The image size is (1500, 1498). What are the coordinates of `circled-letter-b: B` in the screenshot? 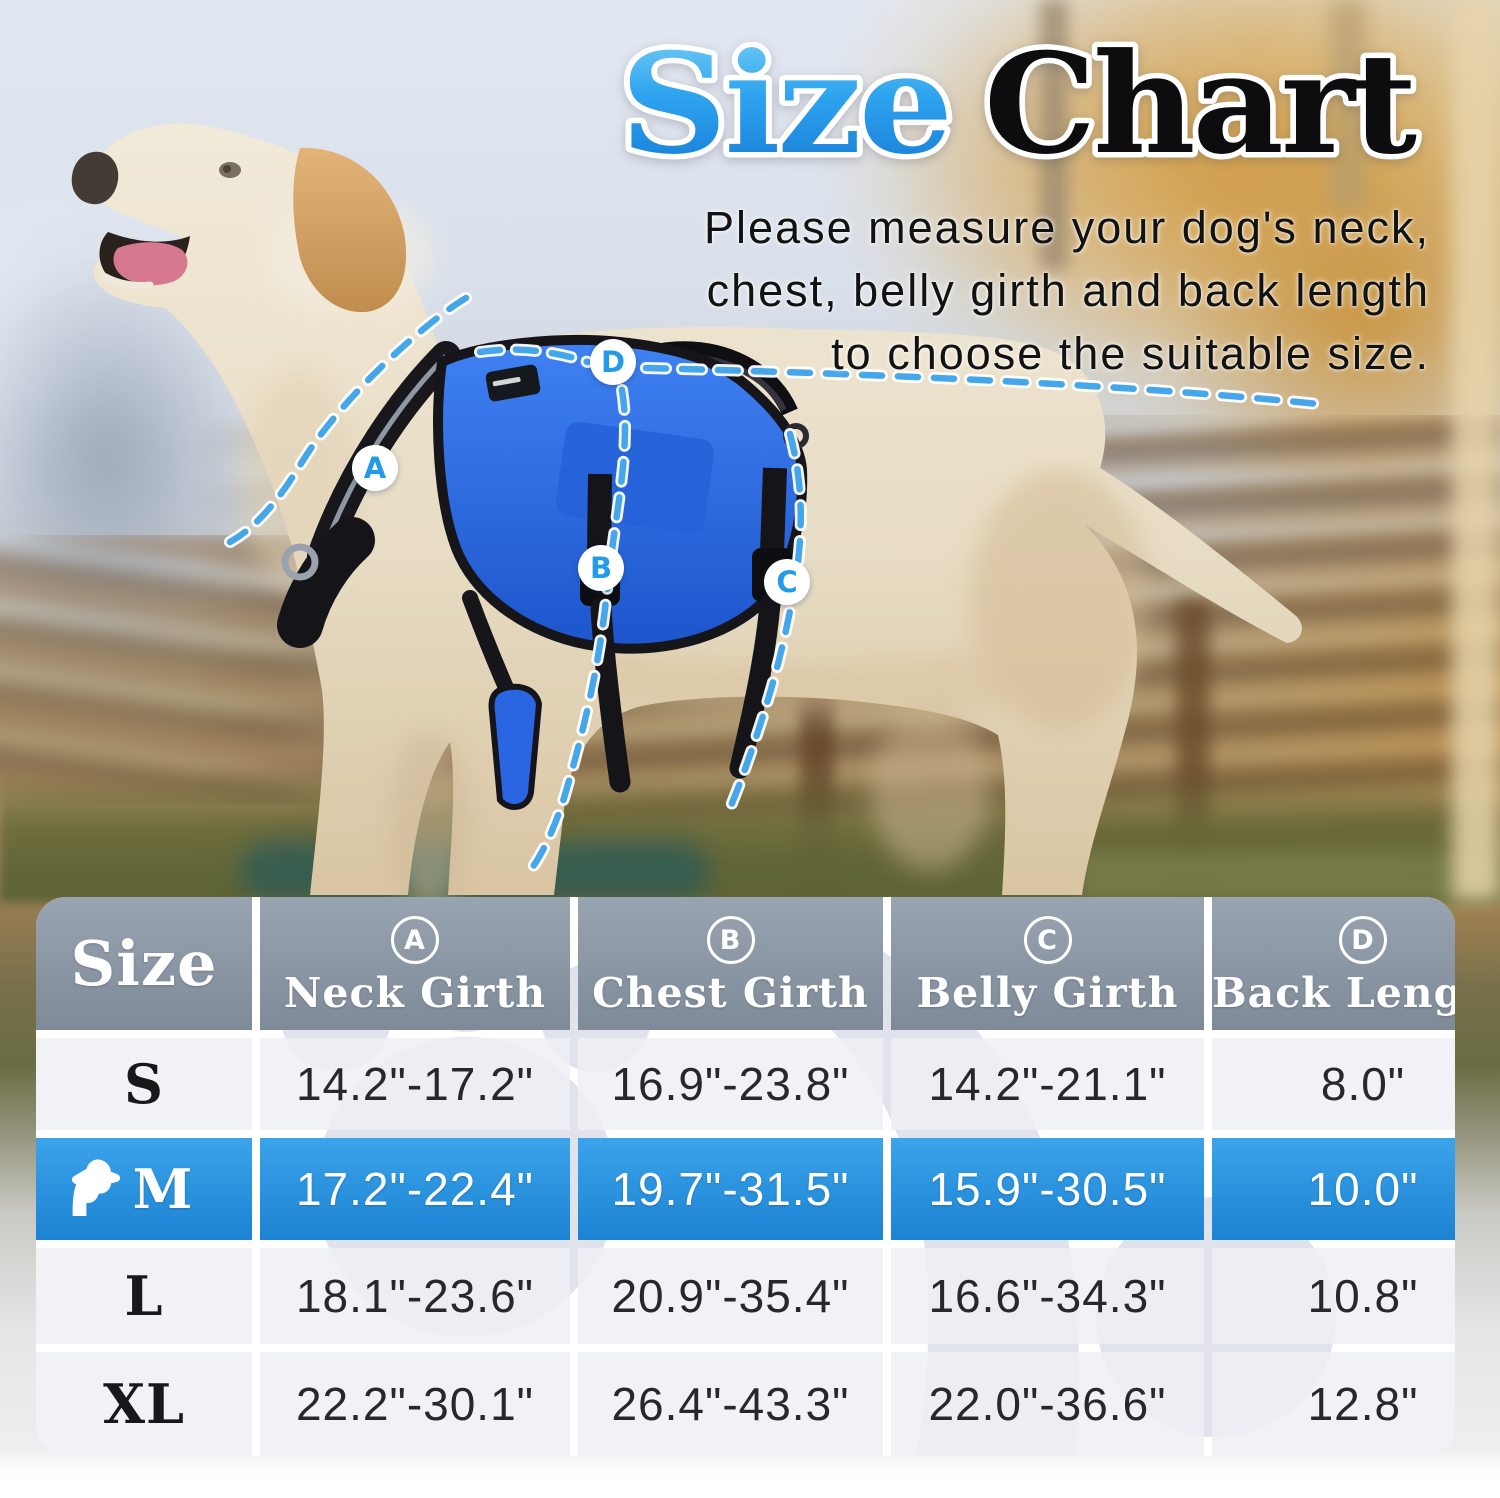 It's located at (730, 940).